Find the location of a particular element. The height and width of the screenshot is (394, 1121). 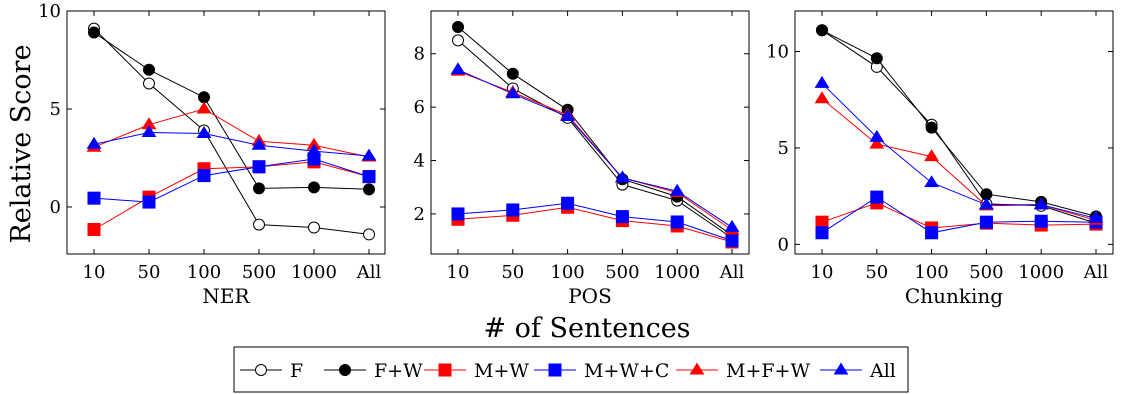

legend-label: F+W is located at coordinates (398, 371).